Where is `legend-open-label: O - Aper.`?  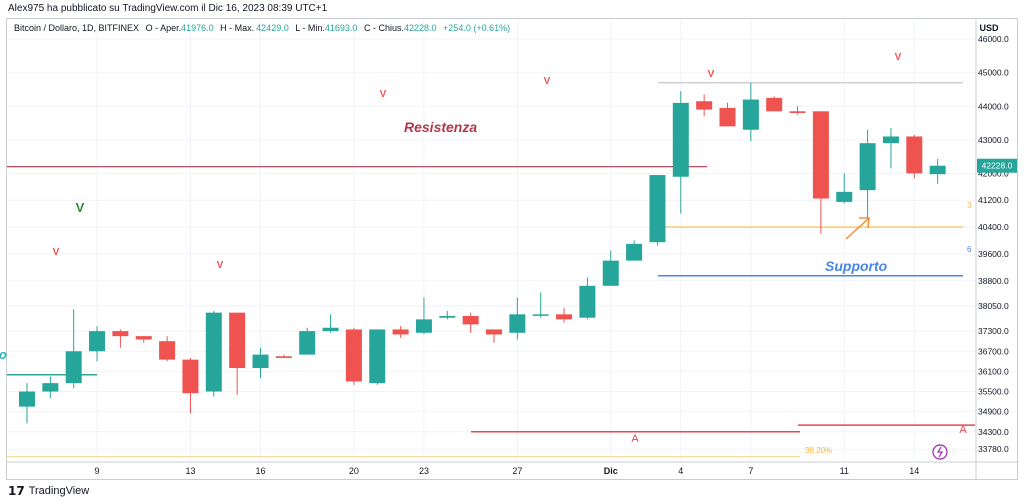 legend-open-label: O - Aper. is located at coordinates (164, 28).